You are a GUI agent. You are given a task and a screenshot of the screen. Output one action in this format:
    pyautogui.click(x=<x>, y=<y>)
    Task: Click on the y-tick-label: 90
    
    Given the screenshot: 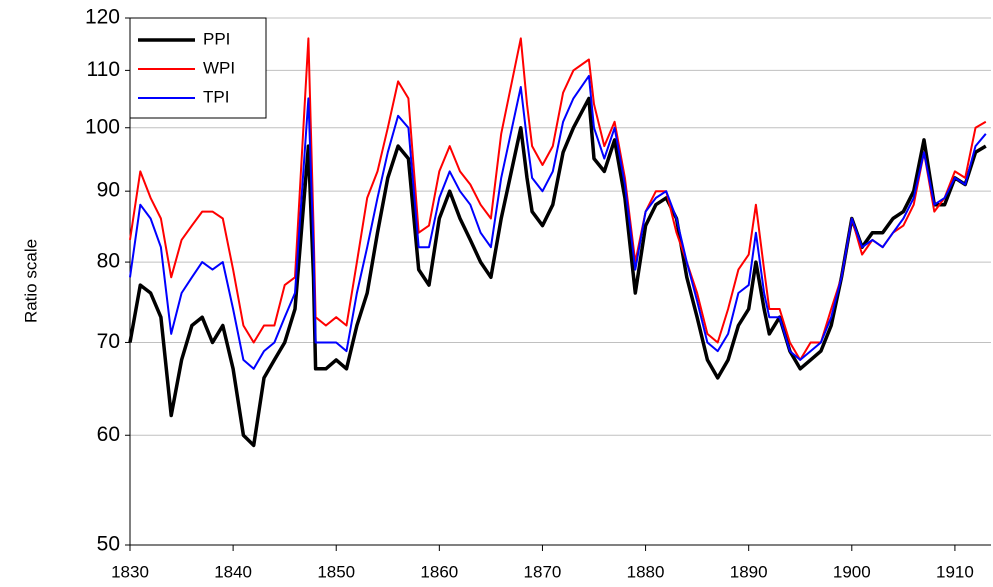 What is the action you would take?
    pyautogui.click(x=108, y=190)
    